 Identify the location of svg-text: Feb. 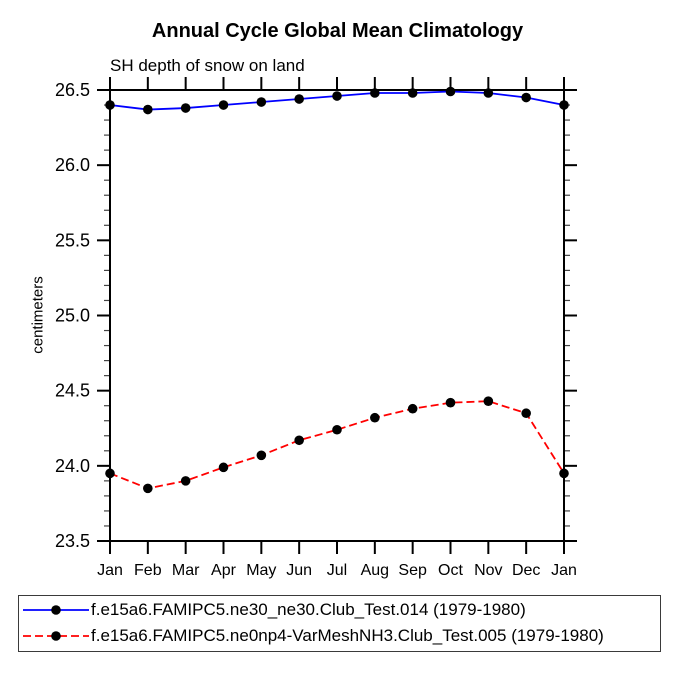
(148, 570).